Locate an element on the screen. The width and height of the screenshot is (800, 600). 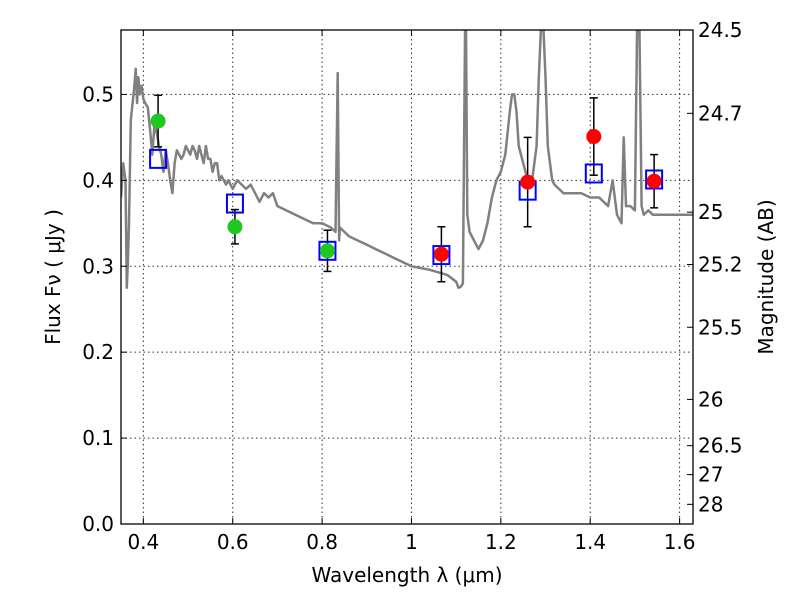
y2-tick-labels: 24.5 24.7 25 25.2 25.5 26 26.5 27 28 is located at coordinates (720, 267).